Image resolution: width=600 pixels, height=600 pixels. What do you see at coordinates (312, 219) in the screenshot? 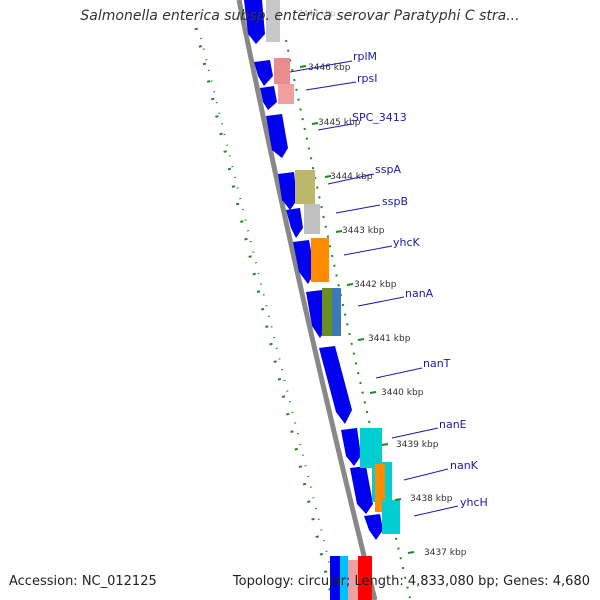
I see `gene-block-sspB` at bounding box center [312, 219].